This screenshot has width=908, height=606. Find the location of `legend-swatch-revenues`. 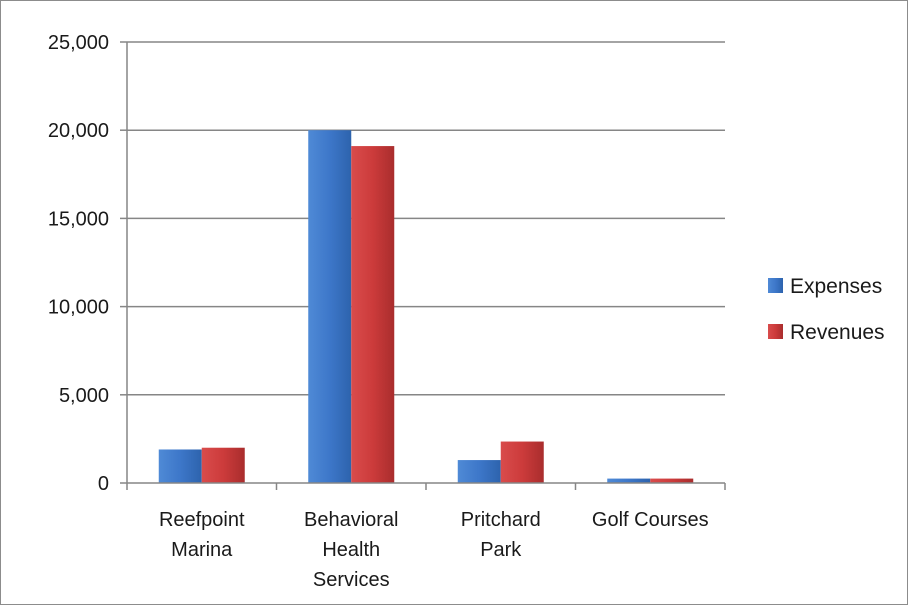

legend-swatch-revenues is located at coordinates (775, 331).